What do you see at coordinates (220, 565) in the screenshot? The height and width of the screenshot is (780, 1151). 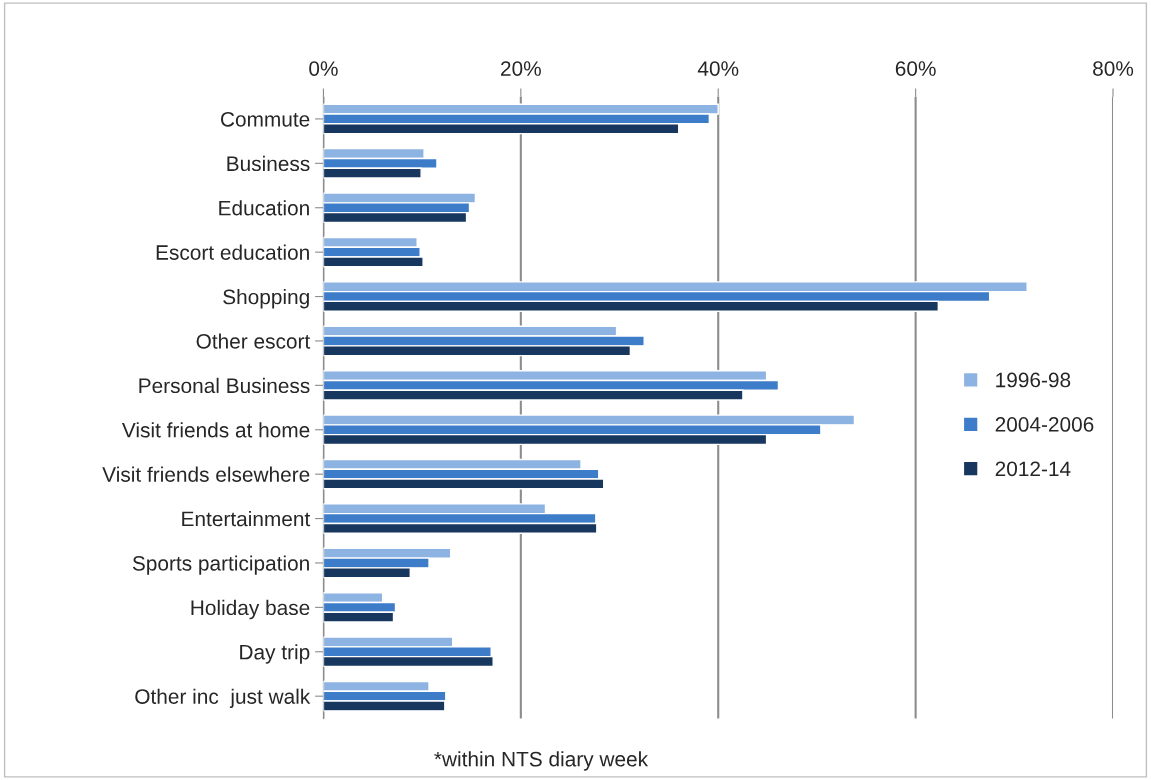 I see `y-tick-label: Sports participation` at bounding box center [220, 565].